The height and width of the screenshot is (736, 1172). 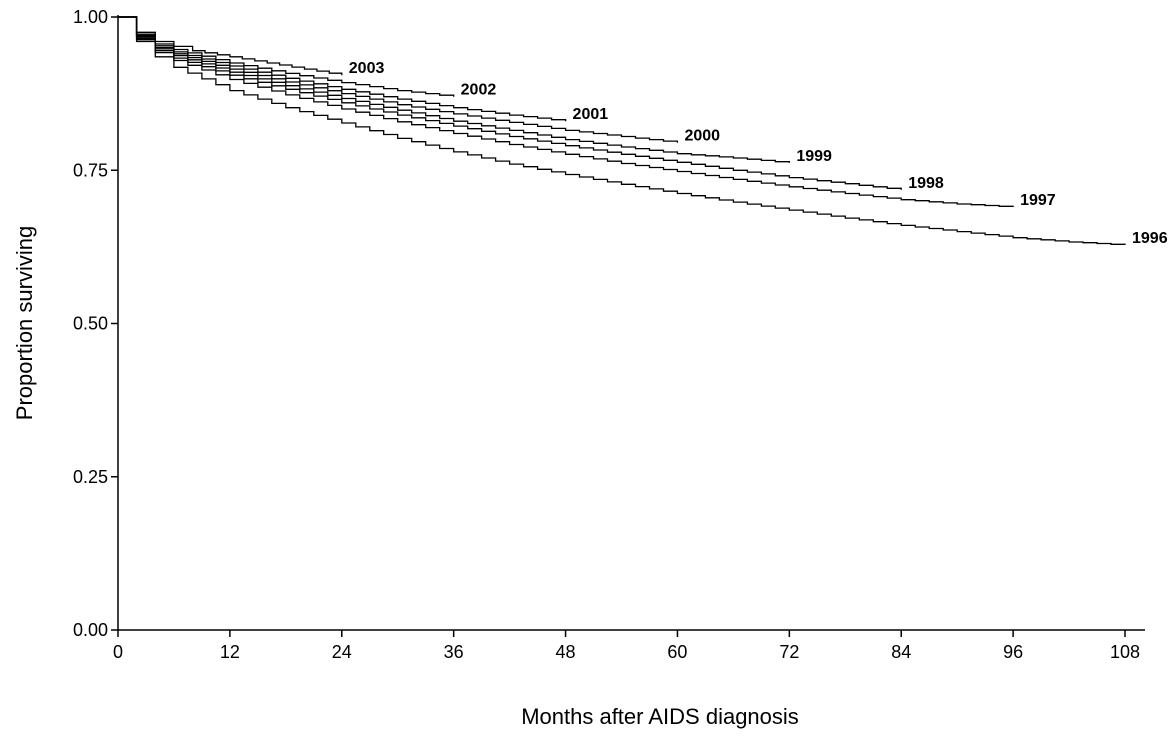 What do you see at coordinates (702, 136) in the screenshot?
I see `series-label-2000: 2000` at bounding box center [702, 136].